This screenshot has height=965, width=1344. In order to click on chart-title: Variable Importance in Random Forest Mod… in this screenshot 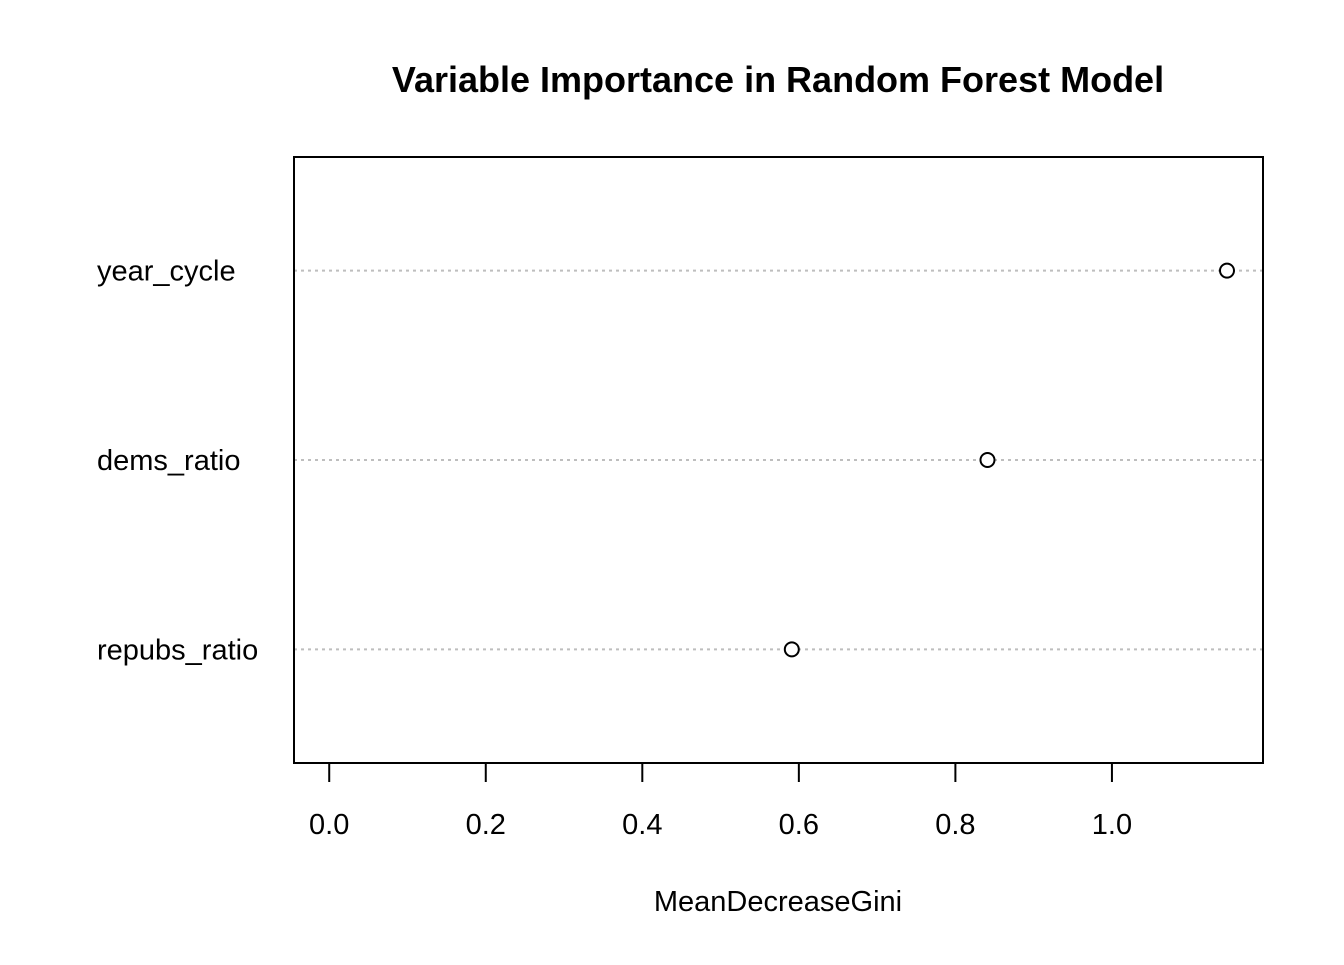, I will do `click(778, 79)`.